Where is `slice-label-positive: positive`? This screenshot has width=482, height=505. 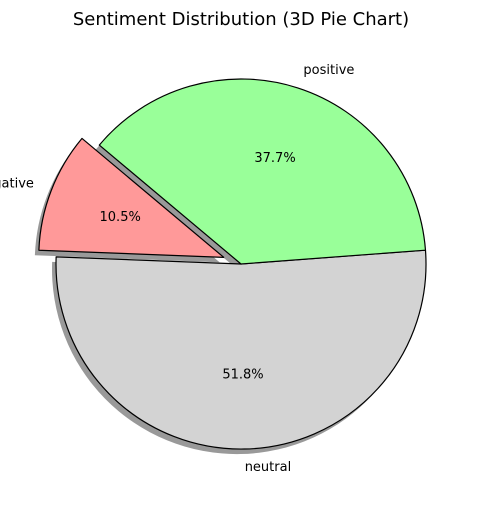
slice-label-positive: positive is located at coordinates (328, 70).